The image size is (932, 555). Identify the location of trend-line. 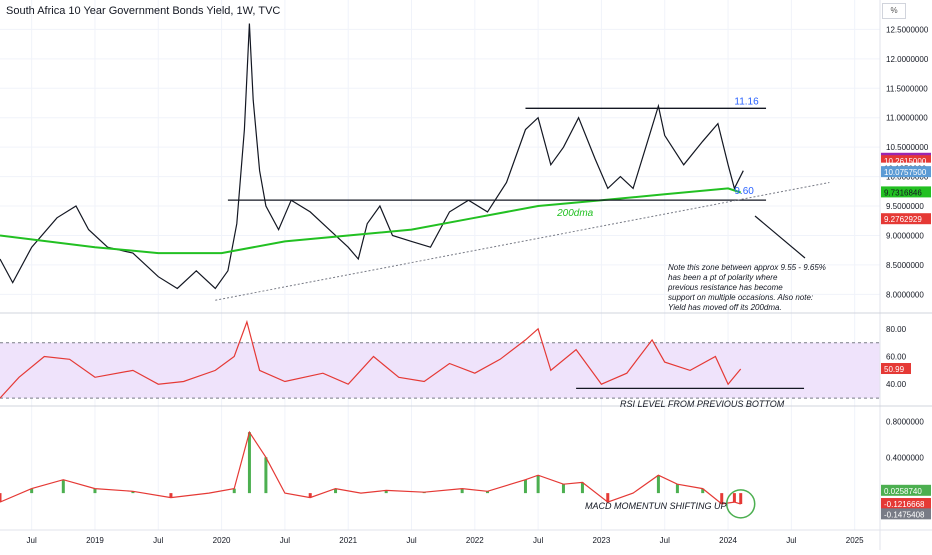
(522, 241).